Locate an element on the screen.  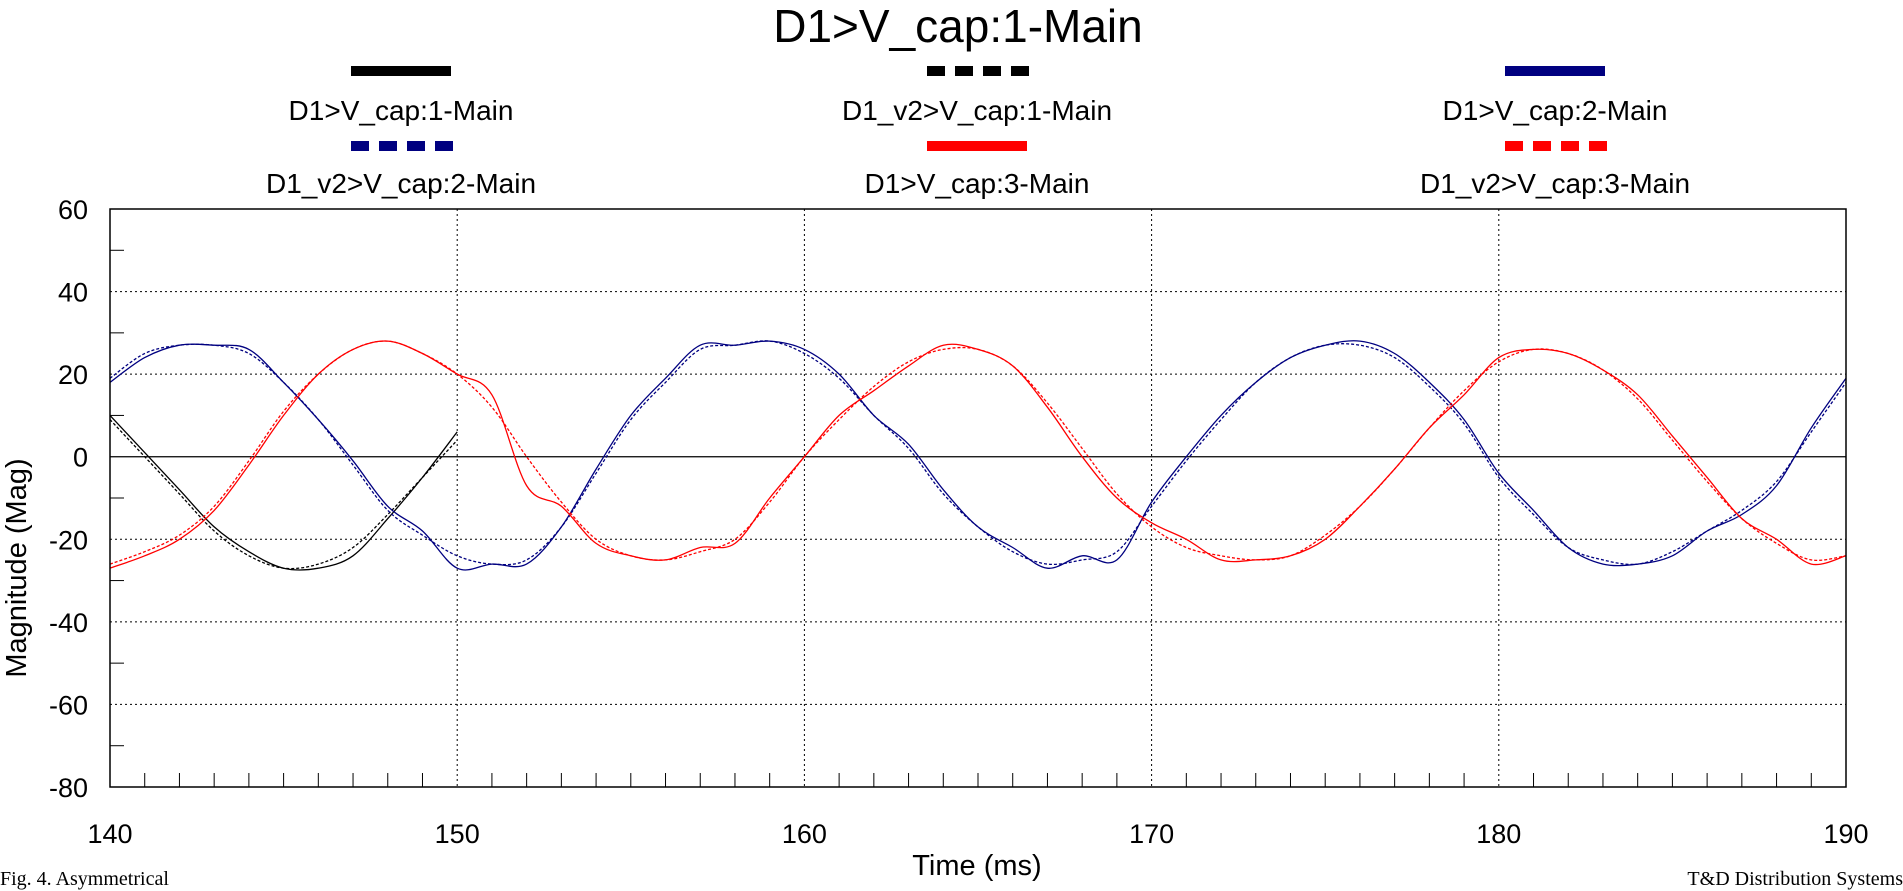
y-tick-label: -80 is located at coordinates (68, 788).